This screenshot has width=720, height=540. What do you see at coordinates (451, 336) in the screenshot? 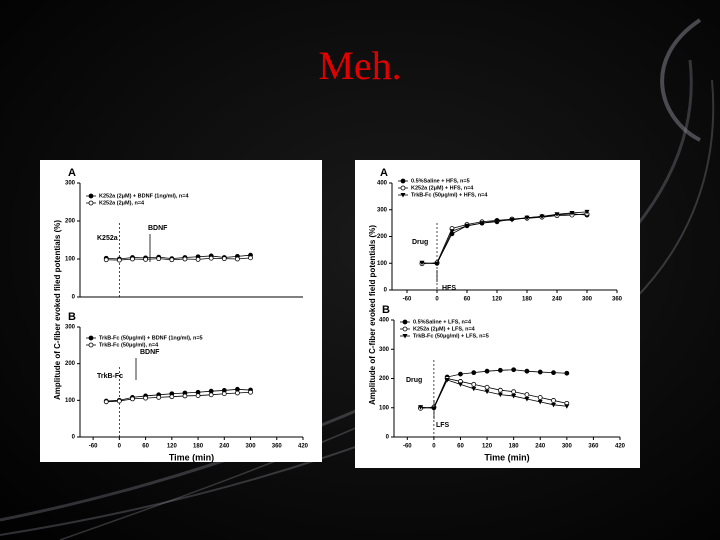
I see `legend-label: TrkB-Fc (50μg/ml) + LFS, n=5` at bounding box center [451, 336].